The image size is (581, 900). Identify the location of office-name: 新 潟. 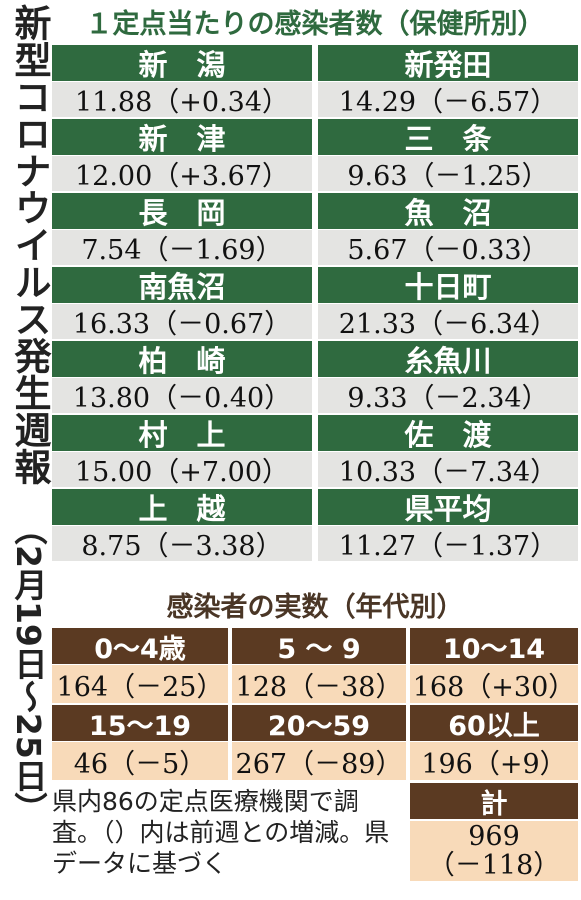
(182, 63).